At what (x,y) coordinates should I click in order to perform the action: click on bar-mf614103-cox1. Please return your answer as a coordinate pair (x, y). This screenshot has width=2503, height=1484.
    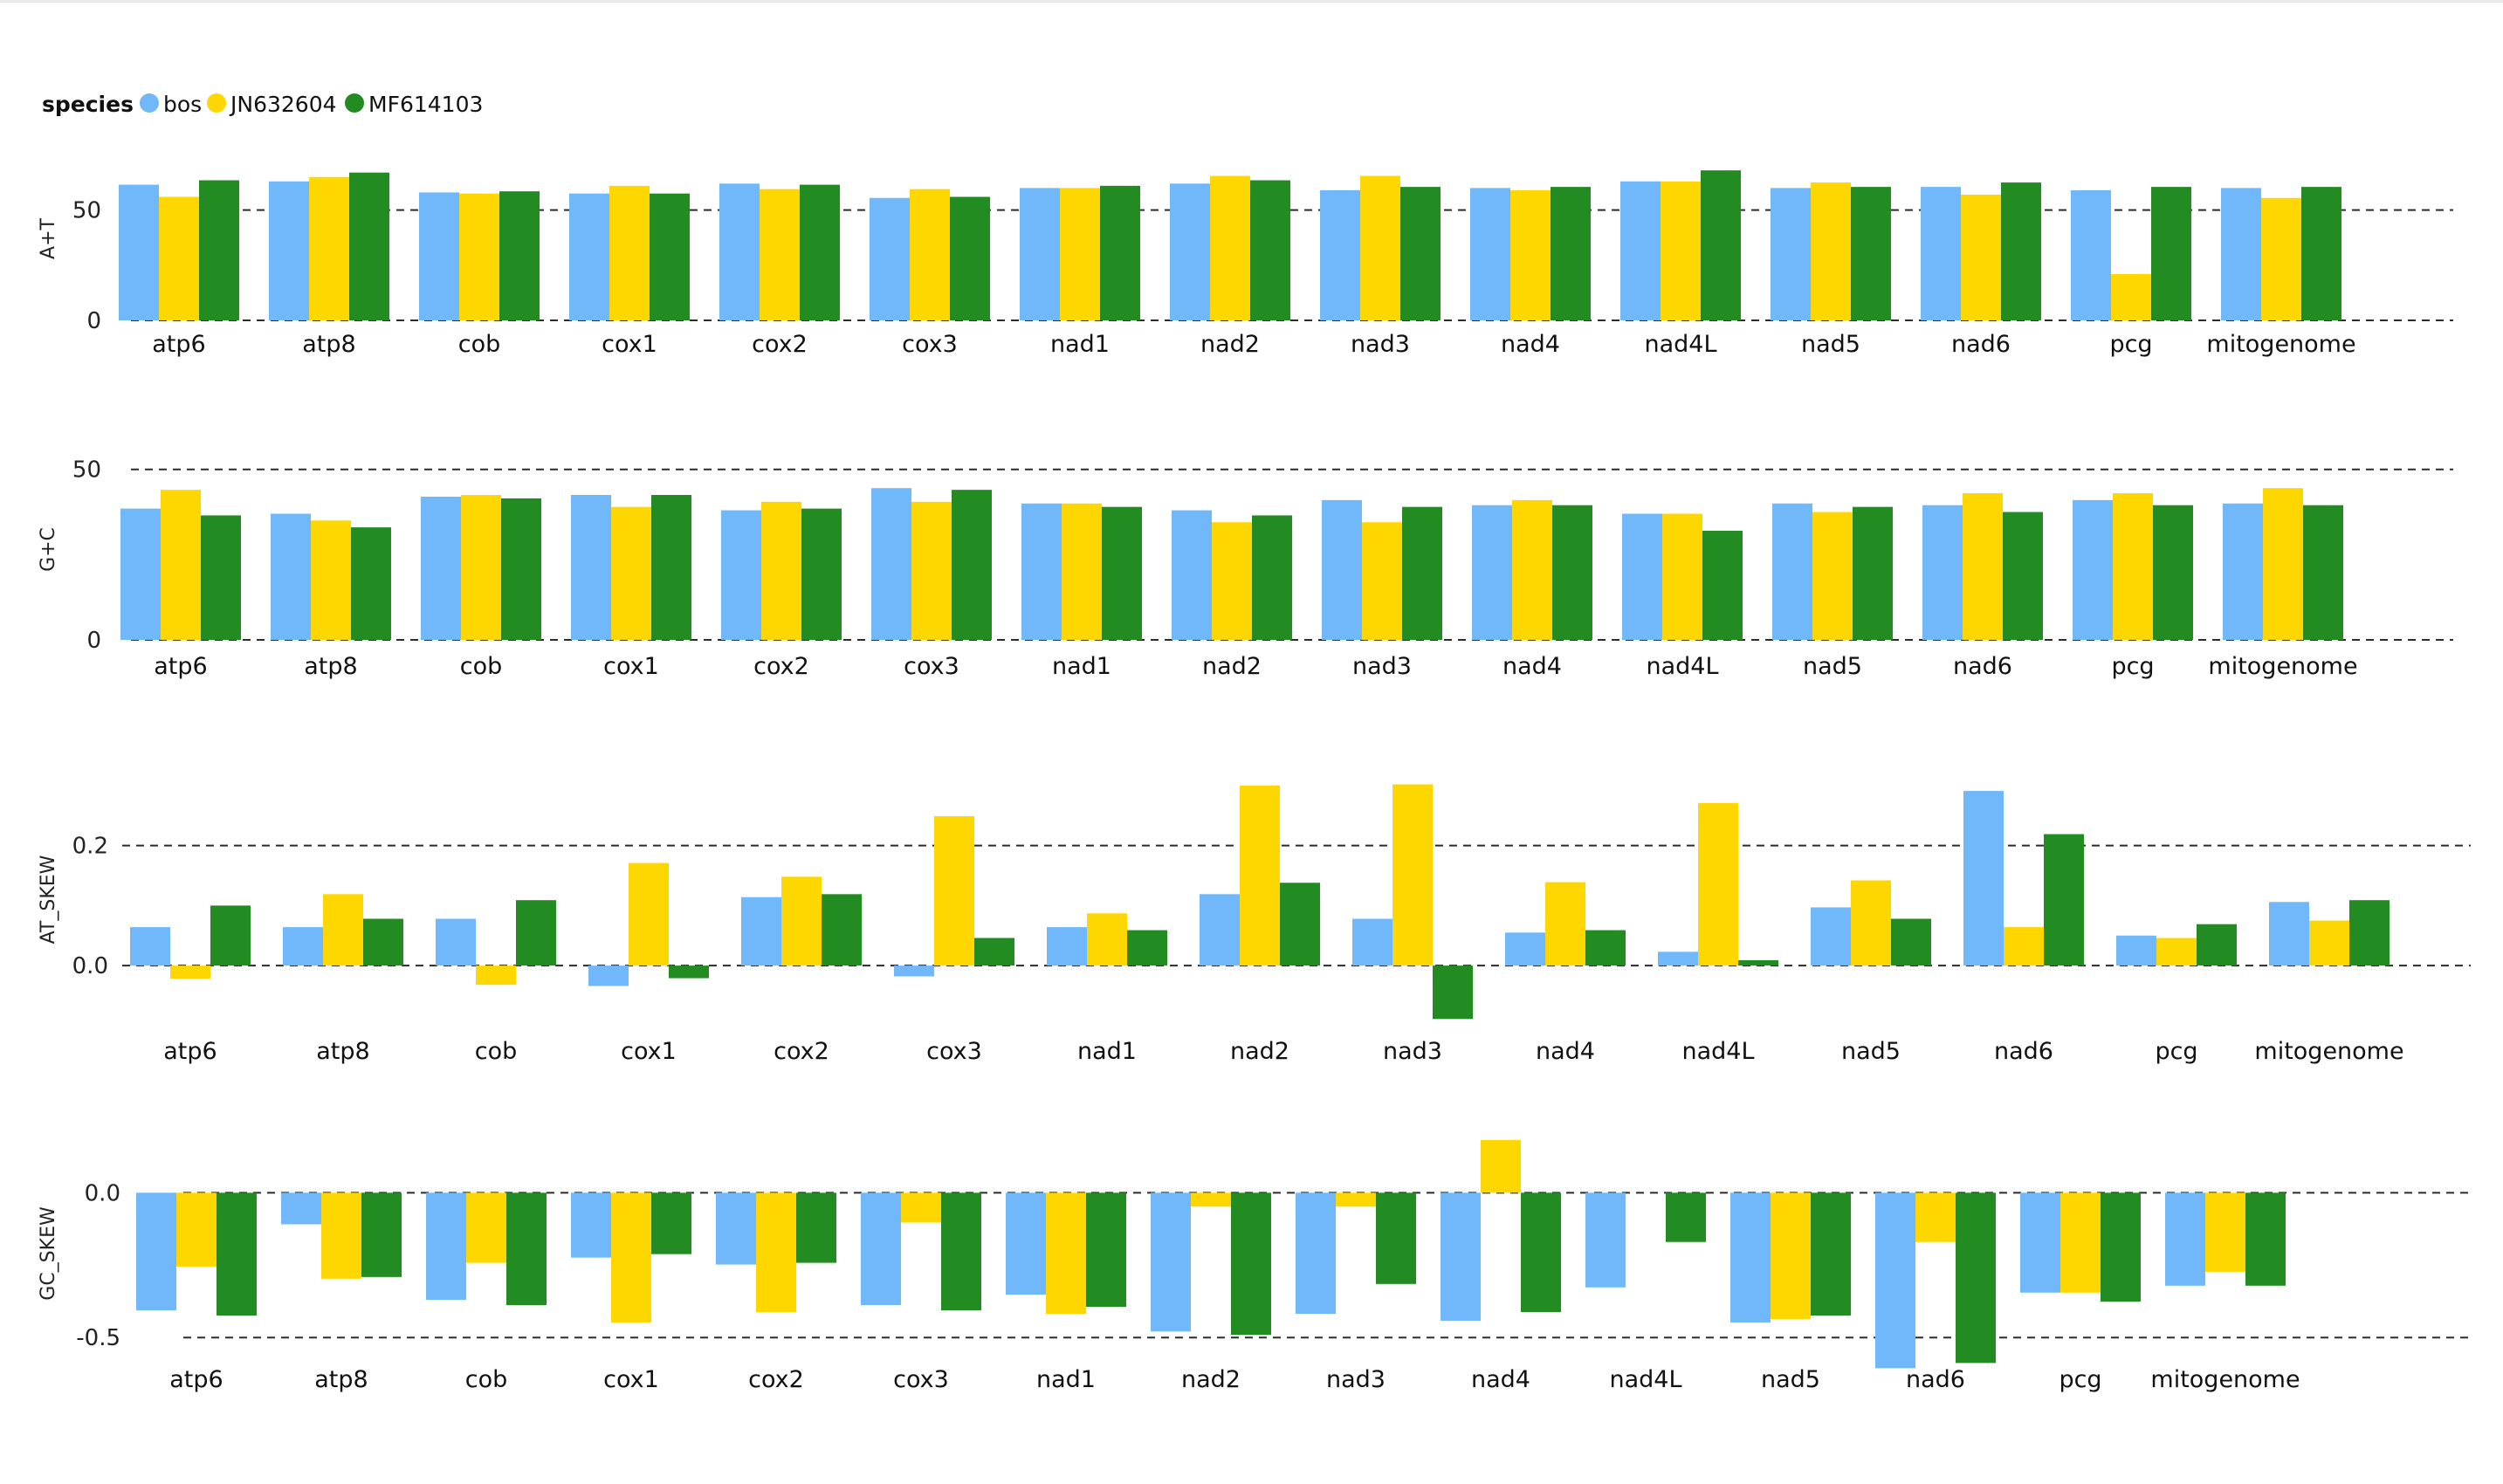
    Looking at the image, I should click on (671, 567).